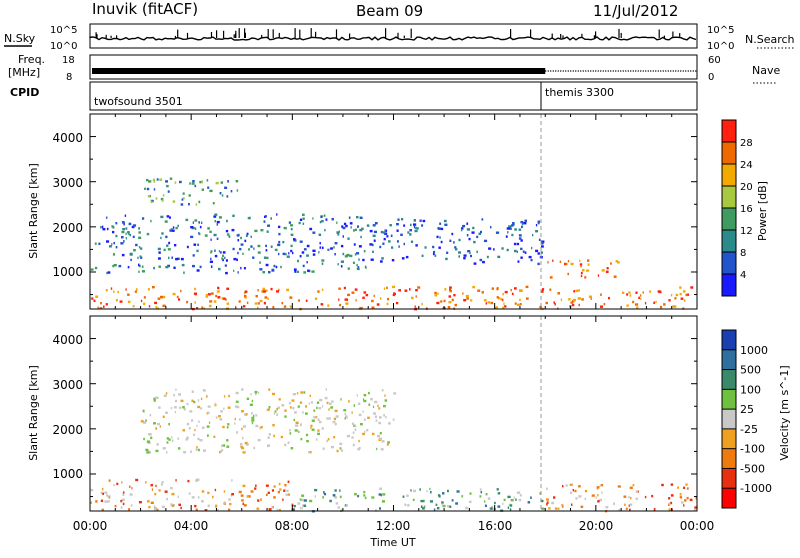 This screenshot has height=558, width=800. What do you see at coordinates (24, 92) in the screenshot?
I see `cpid-label: CPID` at bounding box center [24, 92].